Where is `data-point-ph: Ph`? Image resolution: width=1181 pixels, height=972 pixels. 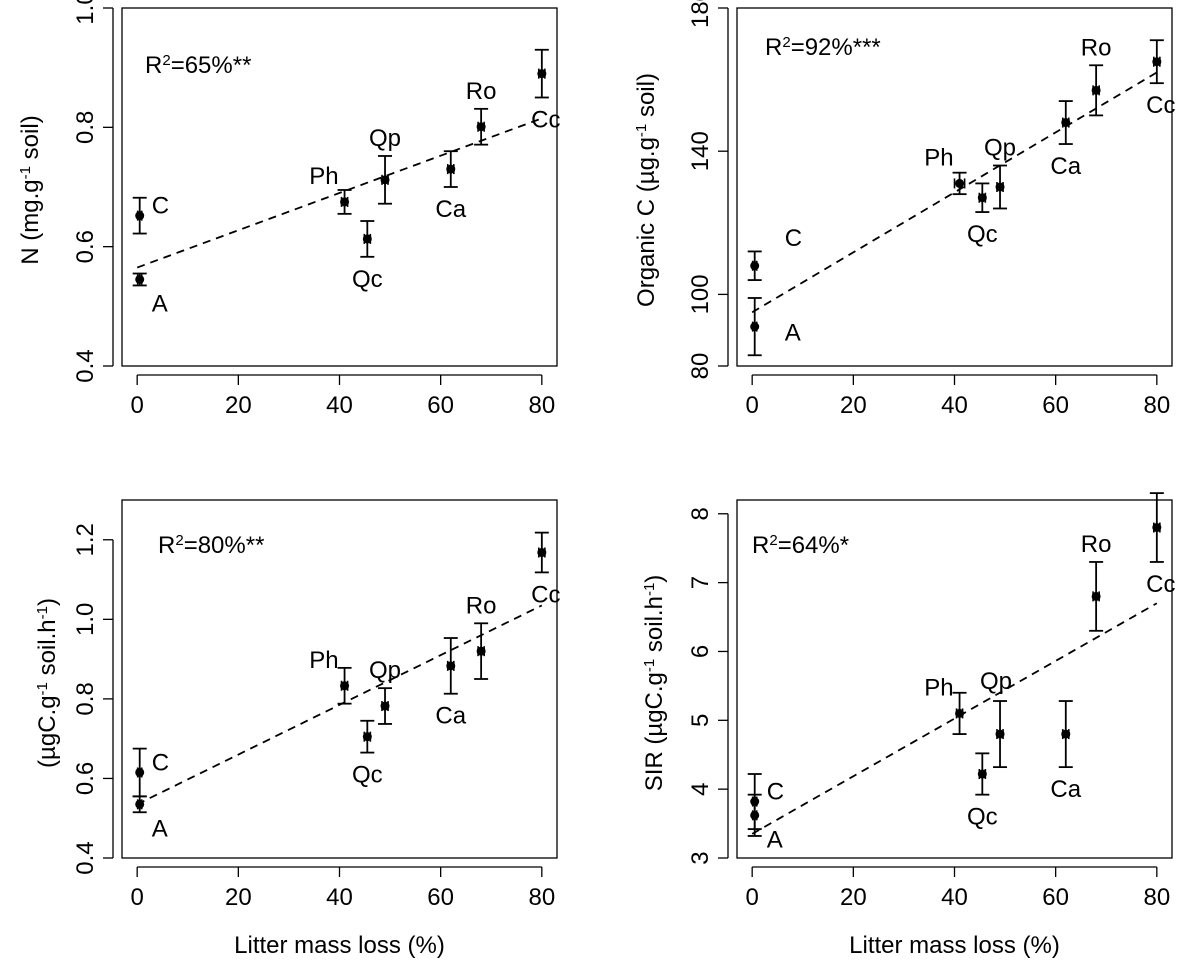
data-point-ph: Ph is located at coordinates (945, 170).